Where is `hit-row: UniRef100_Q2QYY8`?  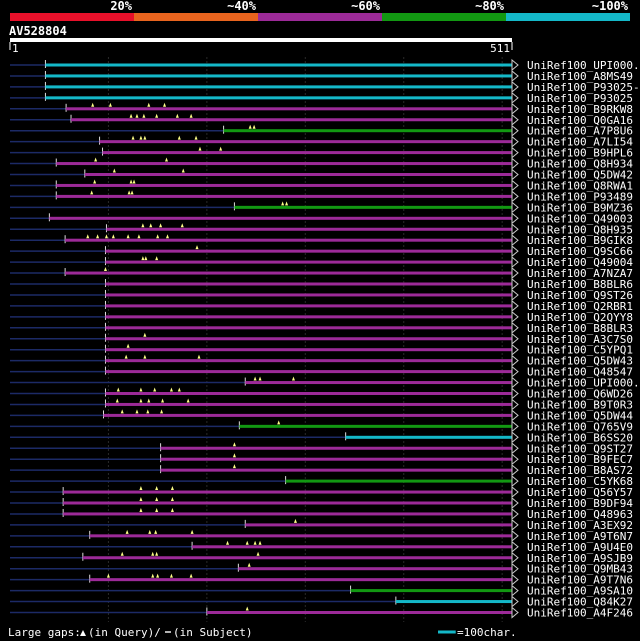 hit-row: UniRef100_Q2QYY8 is located at coordinates (321, 317).